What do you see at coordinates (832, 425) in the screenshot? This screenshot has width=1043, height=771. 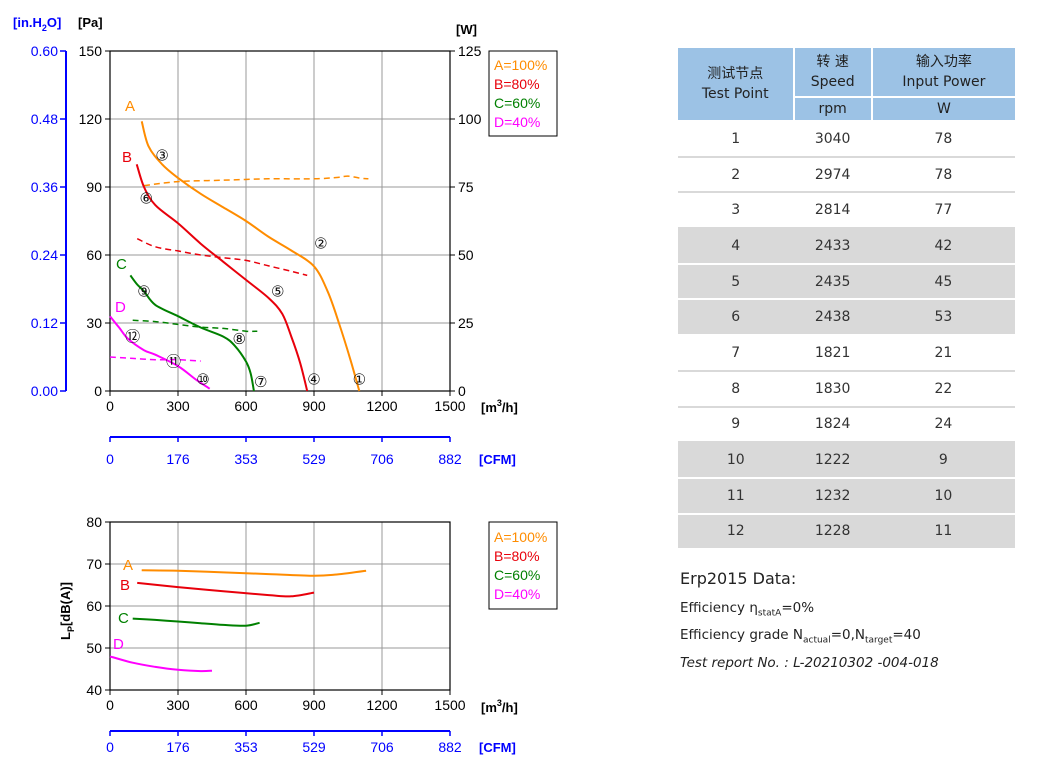 I see `cell-speed: 1824` at bounding box center [832, 425].